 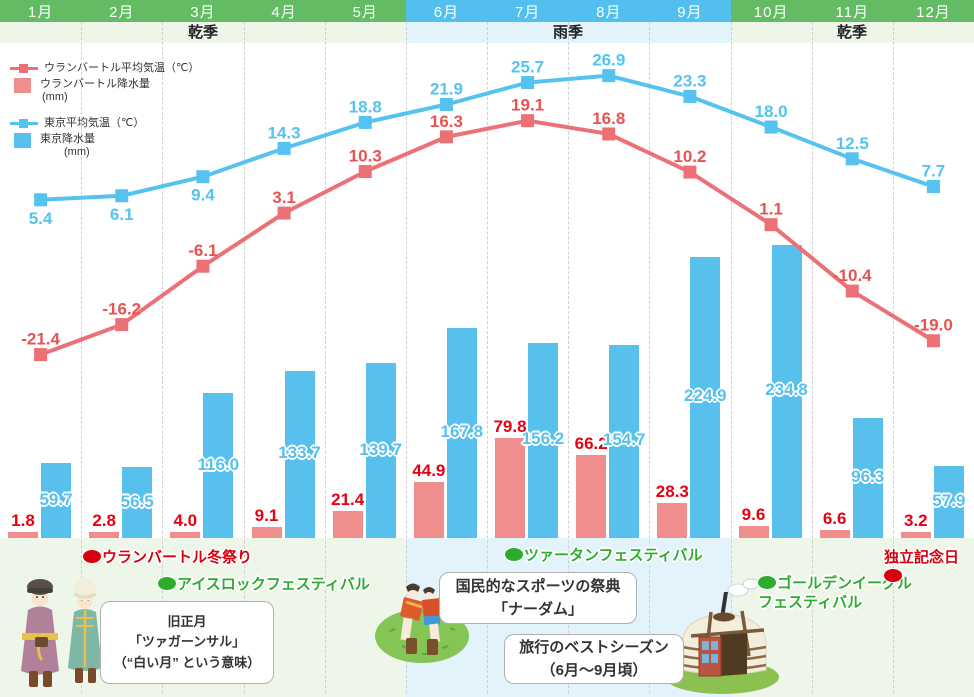 What do you see at coordinates (771, 209) in the screenshot?
I see `temp-value: 1.1` at bounding box center [771, 209].